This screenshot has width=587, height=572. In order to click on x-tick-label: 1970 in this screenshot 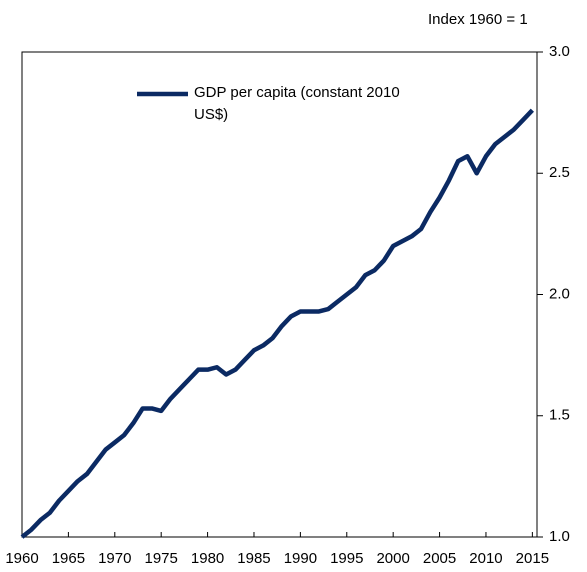, I will do `click(114, 558)`.